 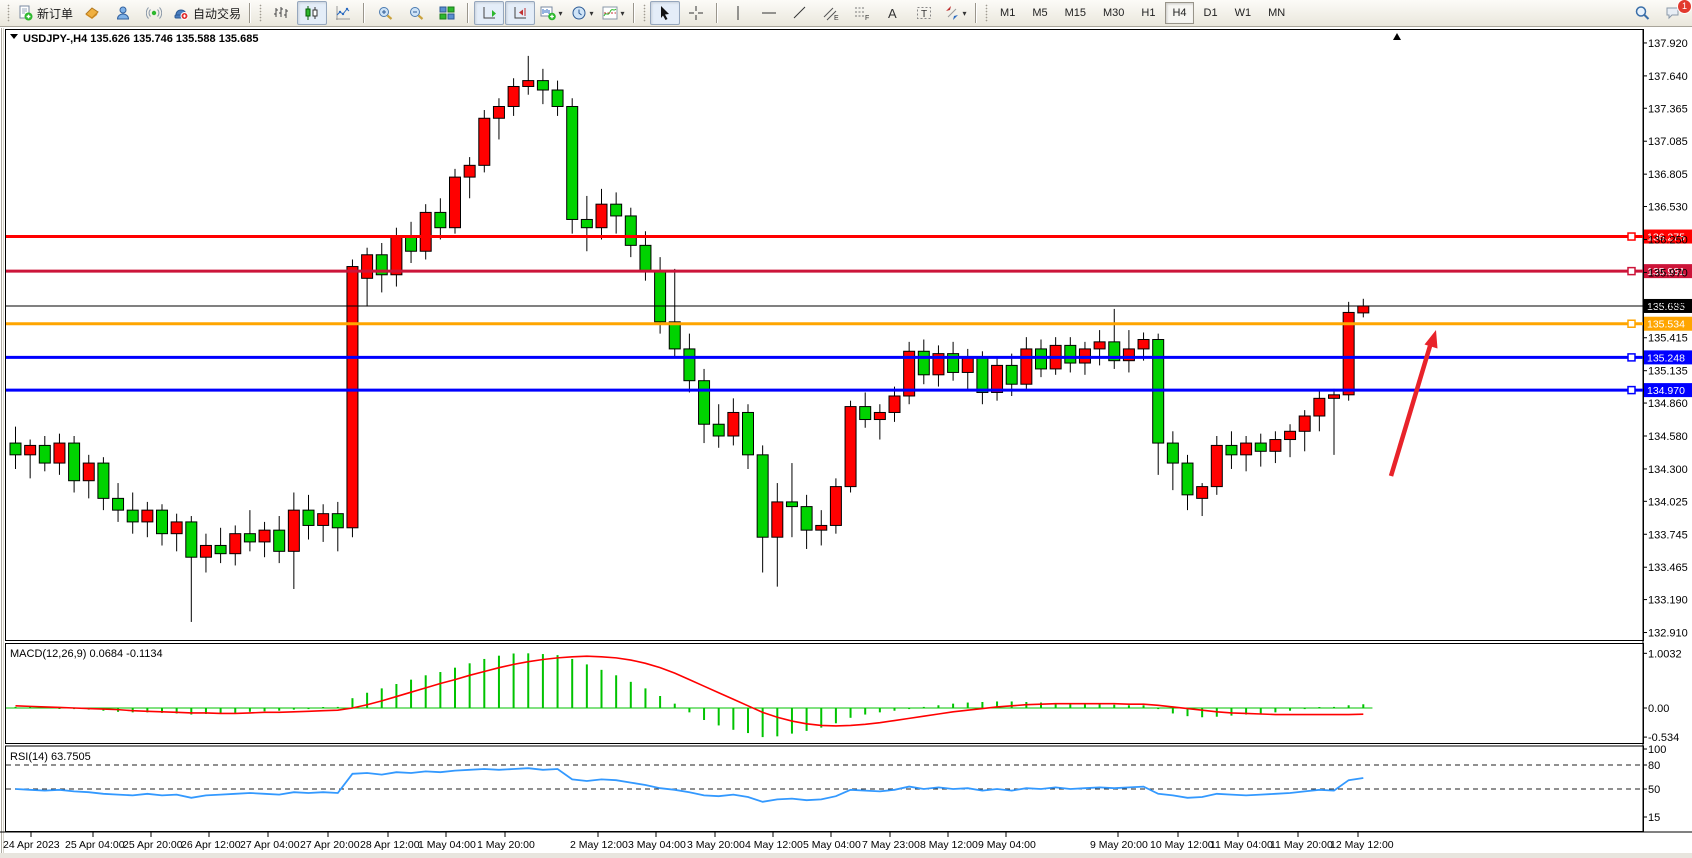 I want to click on support-line-1-handle, so click(x=1631, y=357).